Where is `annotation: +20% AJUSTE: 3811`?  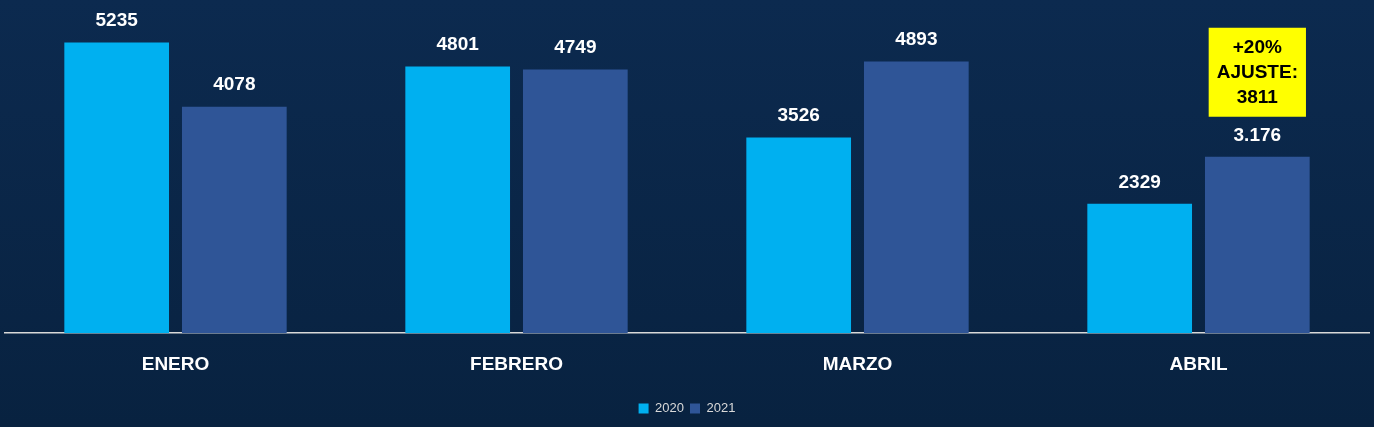 annotation: +20% AJUSTE: 3811 is located at coordinates (1257, 71).